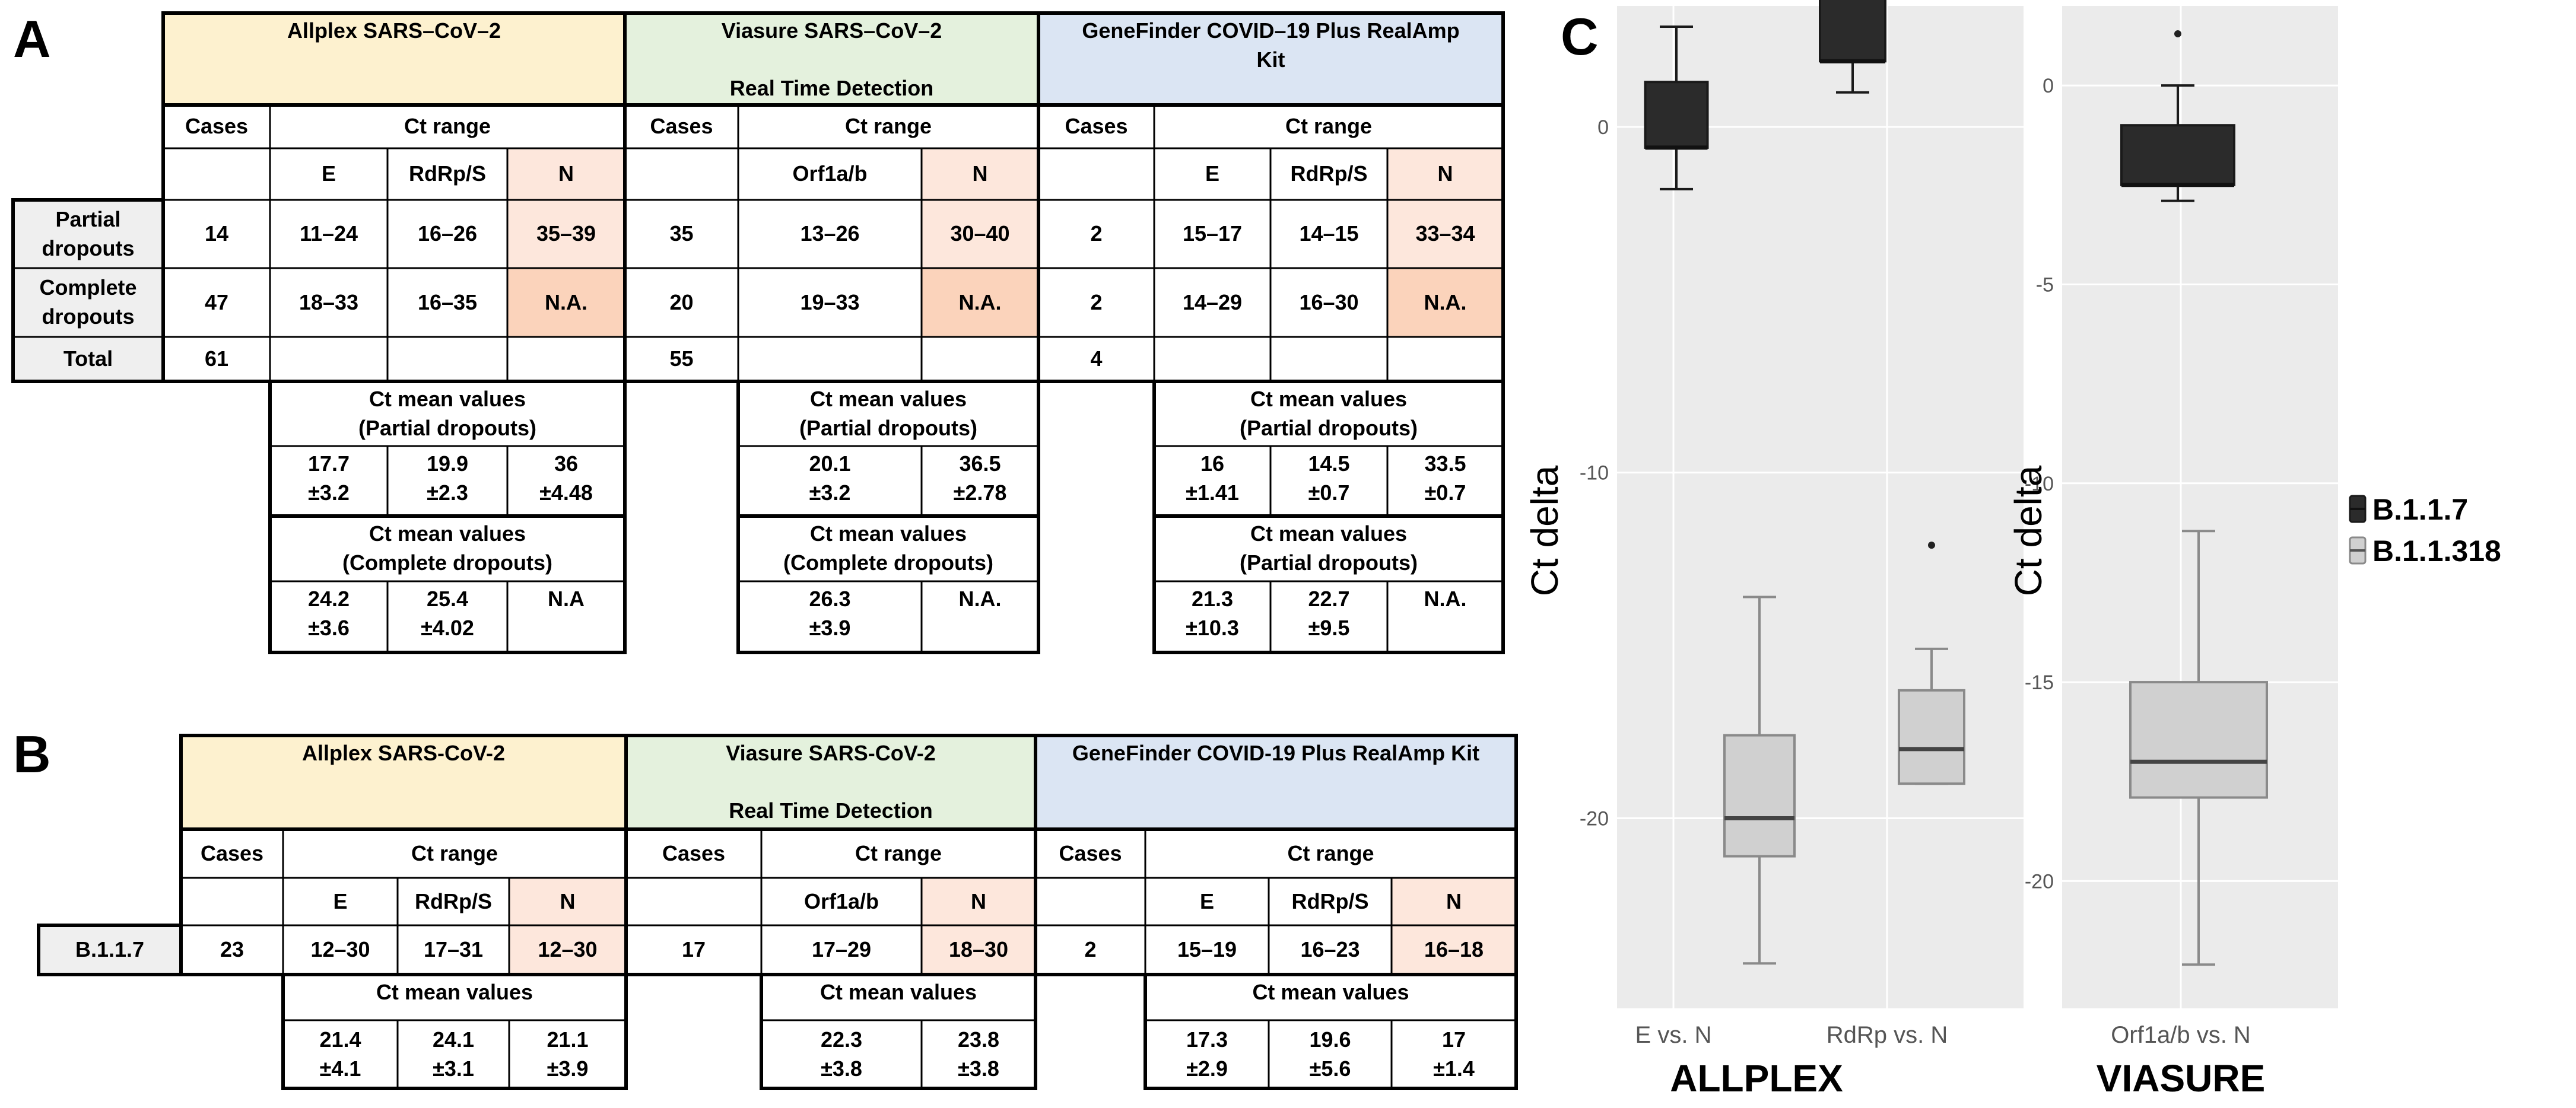 The width and height of the screenshot is (2576, 1108). I want to click on allplex-cases-value: 23, so click(232, 949).